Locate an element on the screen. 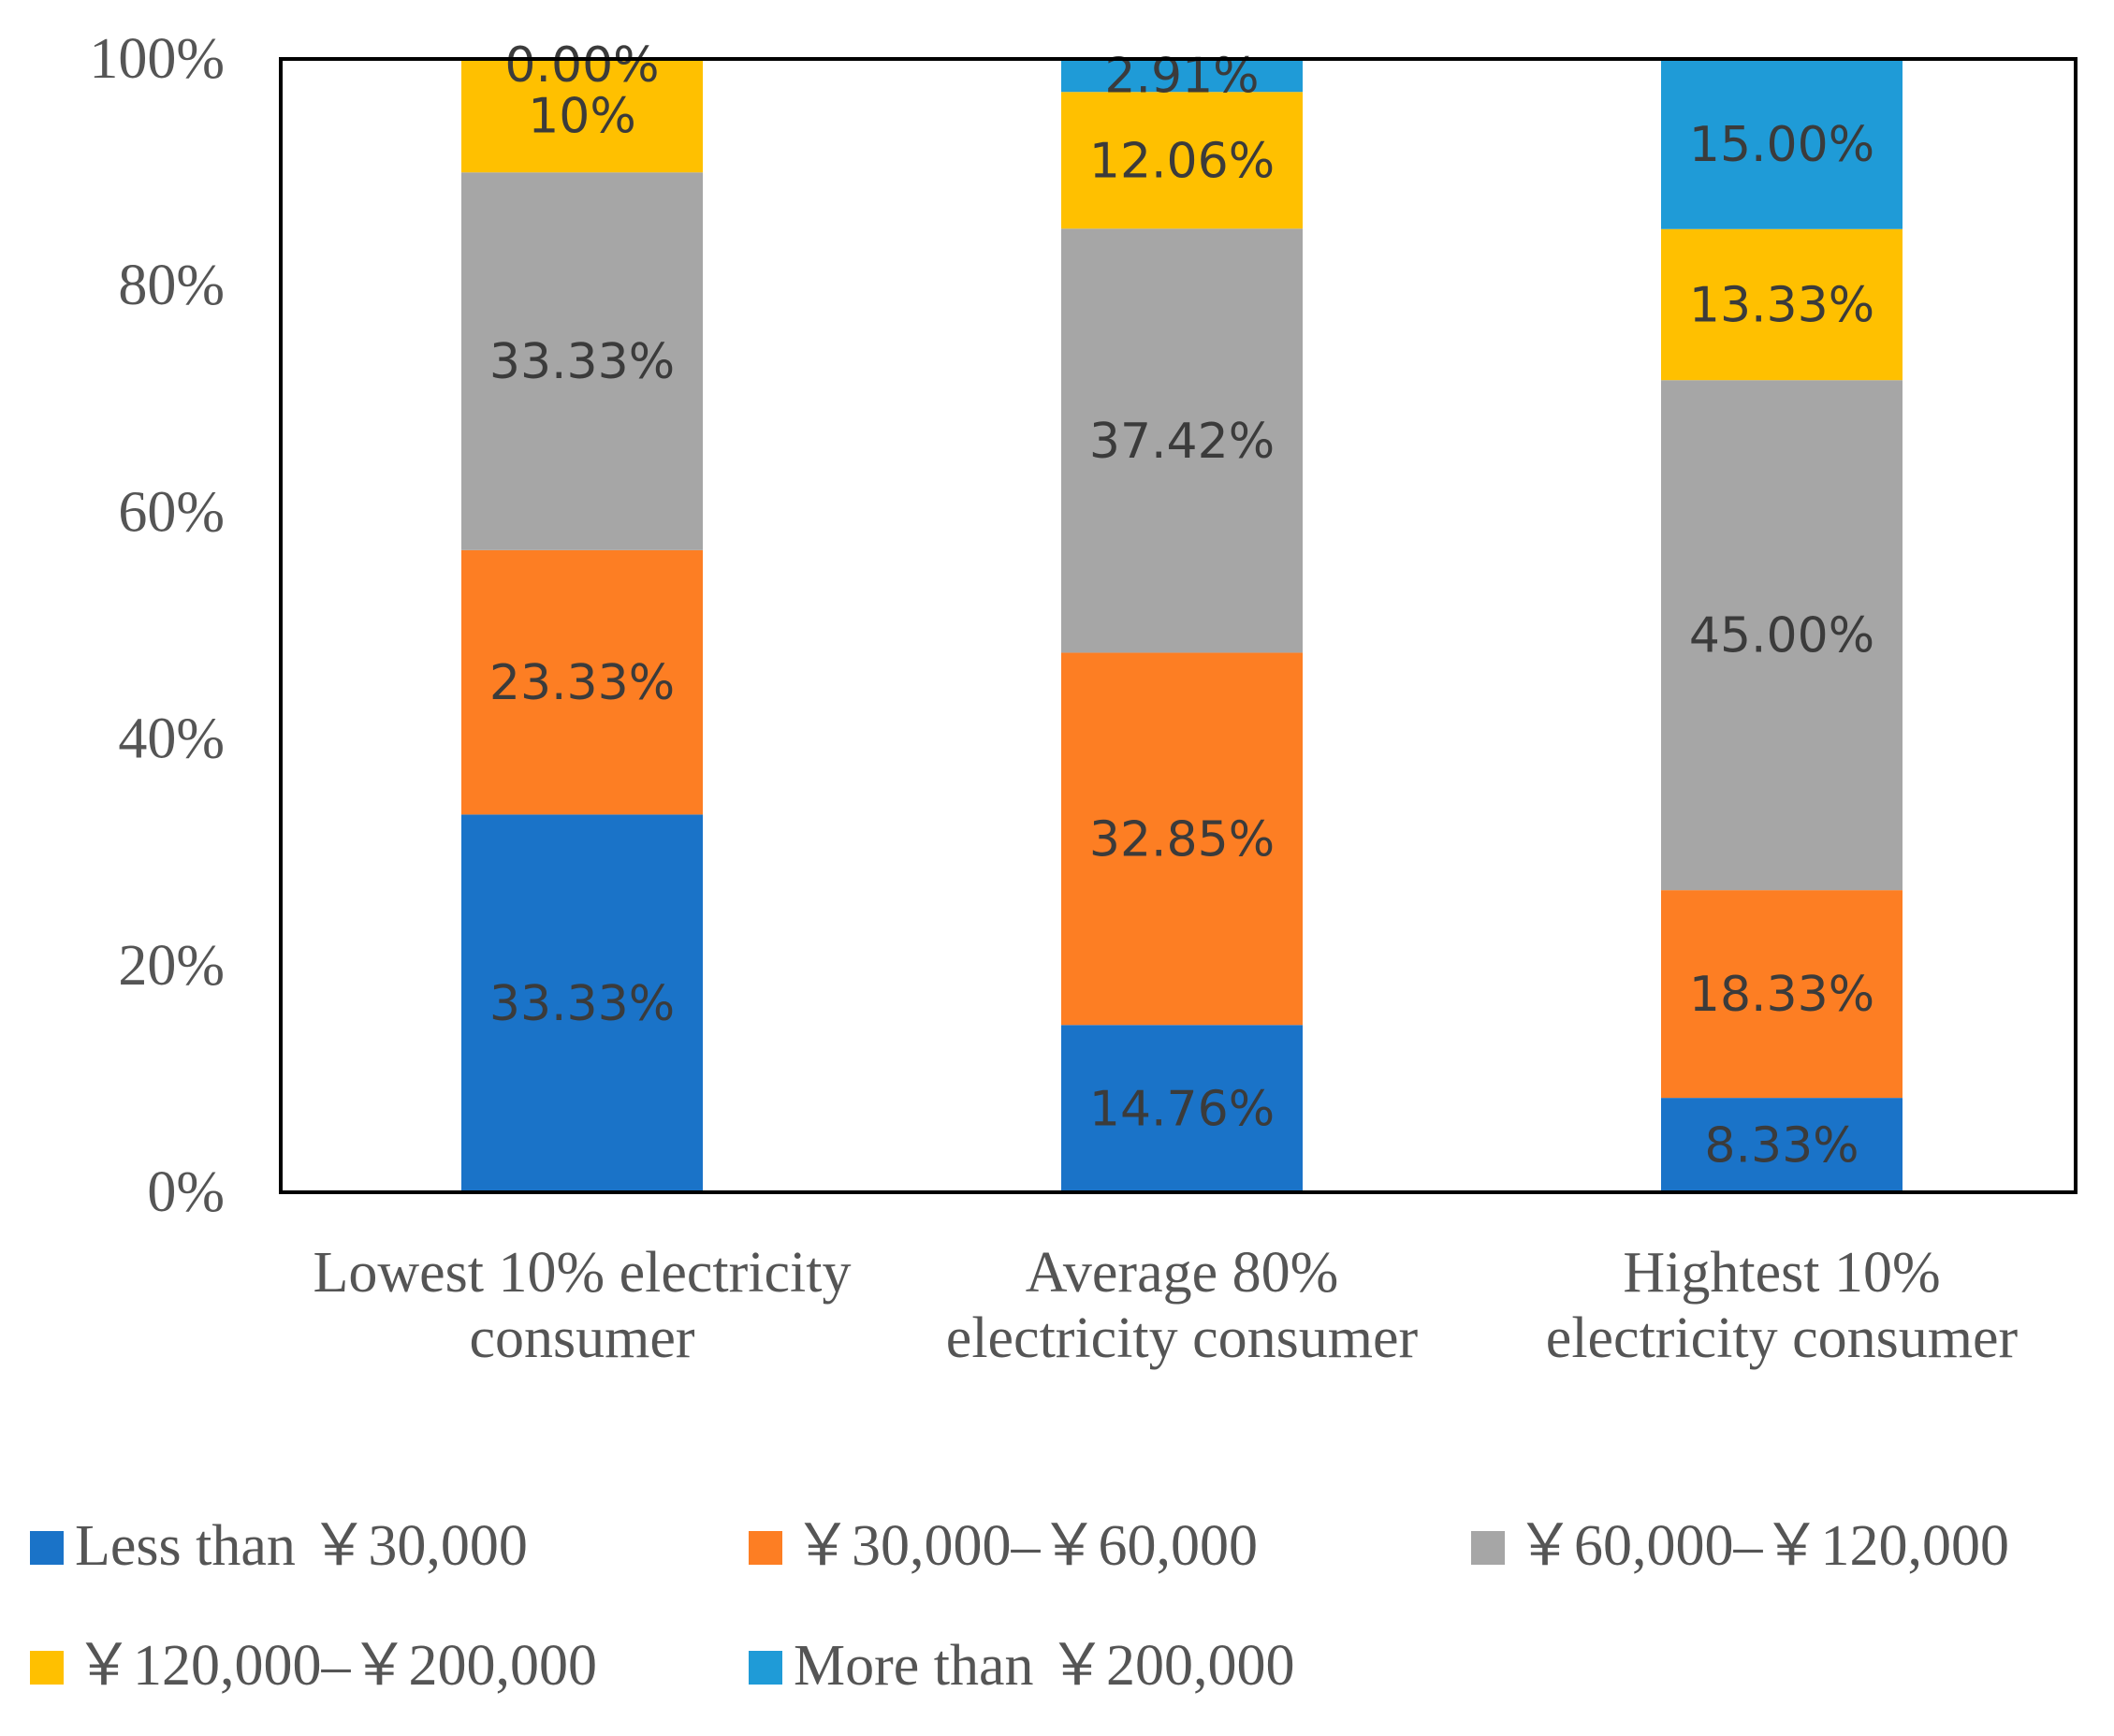  data-label: 0.00% is located at coordinates (582, 66).